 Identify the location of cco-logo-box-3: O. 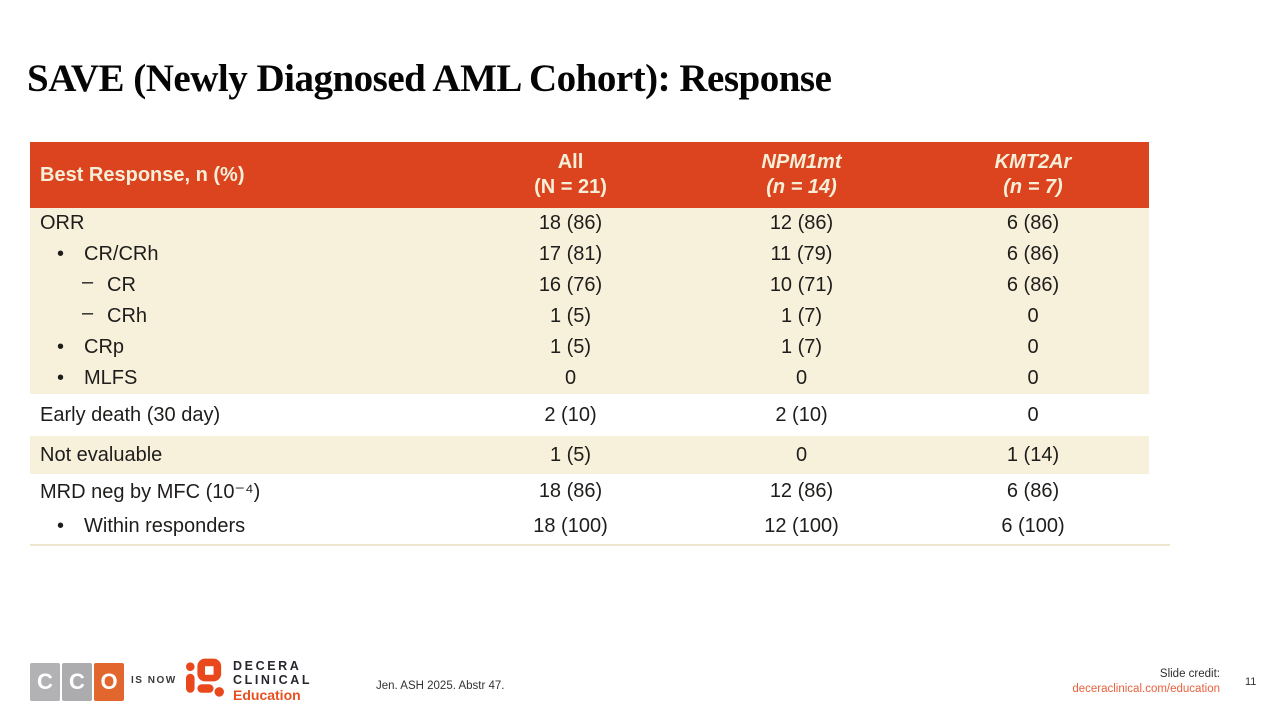
(109, 682).